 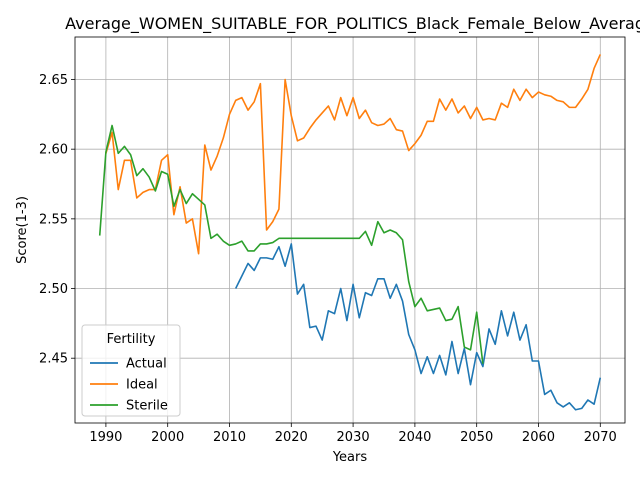 I want to click on y-tick-label: 2.60, so click(x=53, y=150).